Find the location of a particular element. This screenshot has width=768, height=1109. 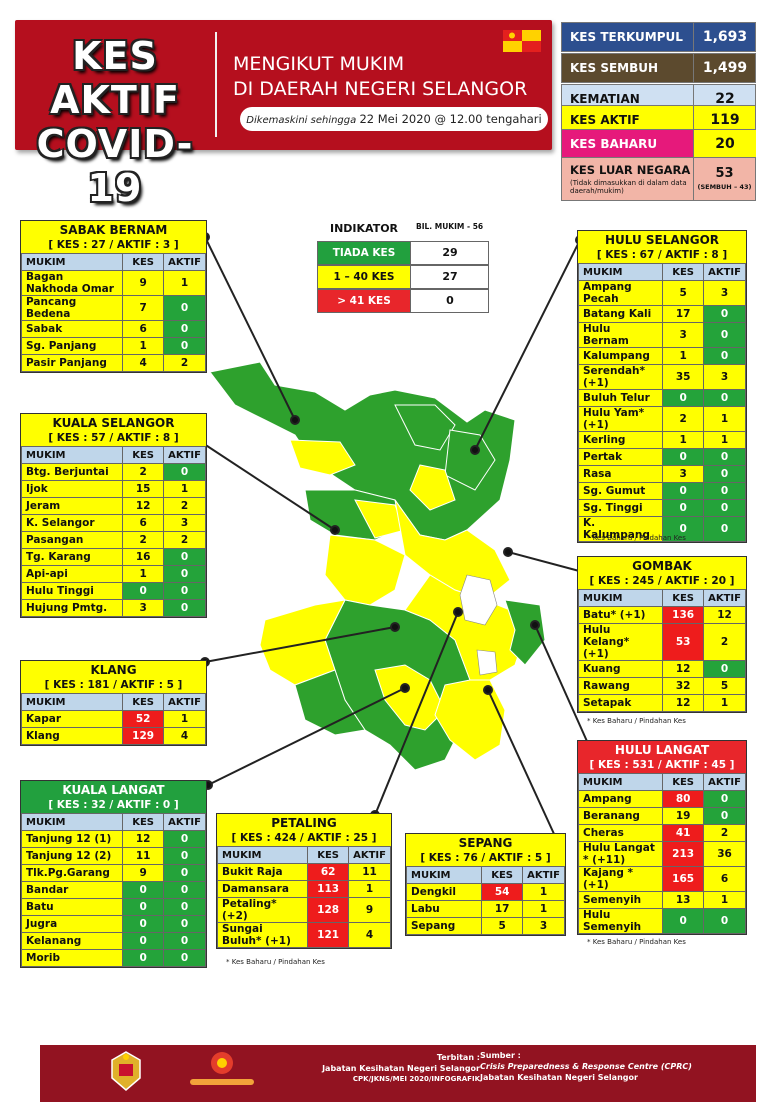

mukim-name: Tg. Karang is located at coordinates (72, 557).